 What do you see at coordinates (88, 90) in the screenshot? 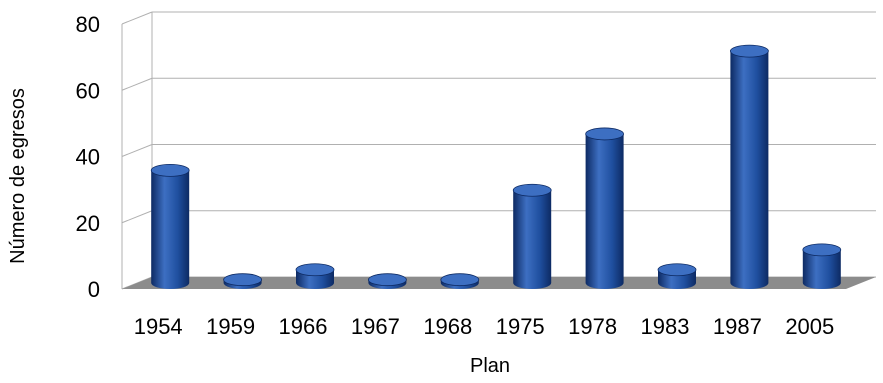
I see `y-tick-label: 60` at bounding box center [88, 90].